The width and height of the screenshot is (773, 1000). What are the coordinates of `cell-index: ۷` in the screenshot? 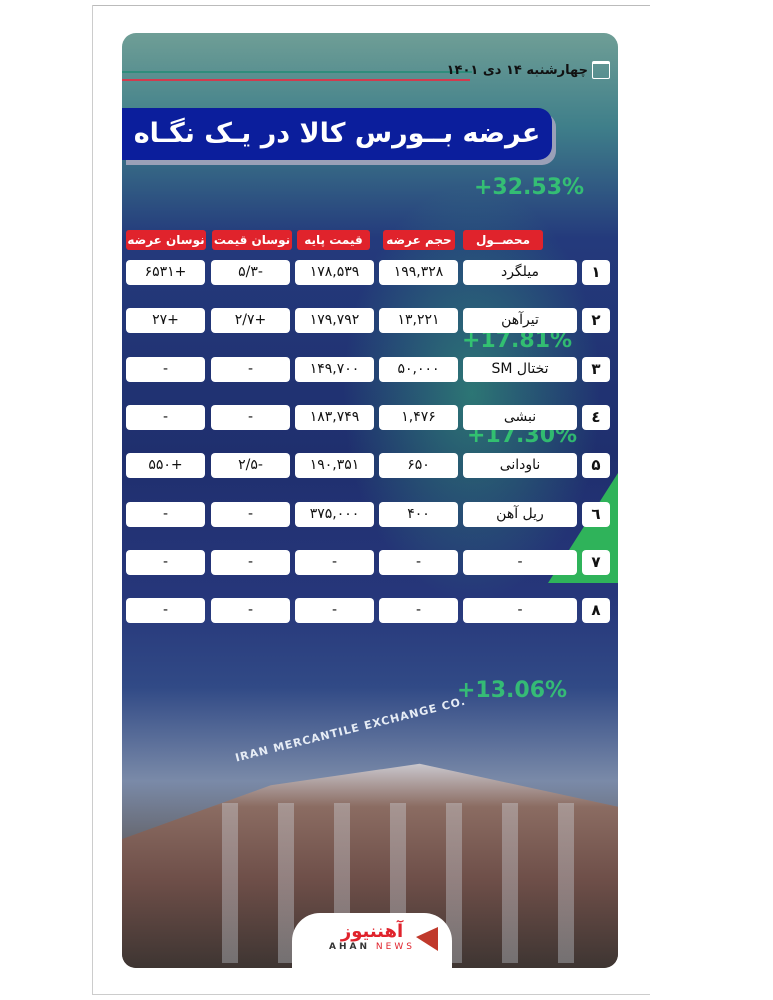 It's located at (596, 562).